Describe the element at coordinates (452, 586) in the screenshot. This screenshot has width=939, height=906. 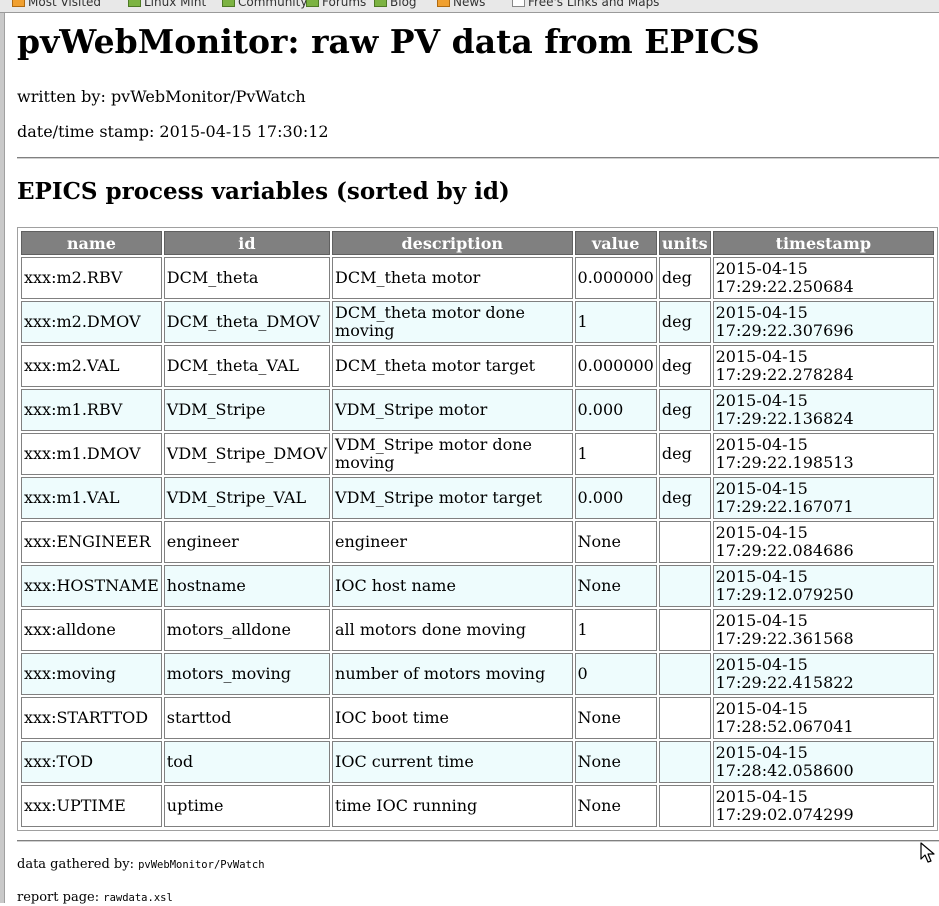
I see `cell-description: IOC host name` at that location.